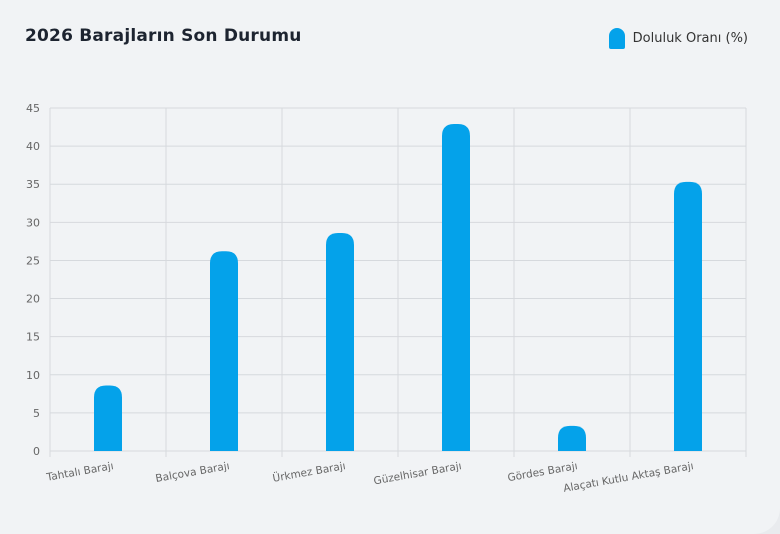 The width and height of the screenshot is (780, 534). What do you see at coordinates (36, 413) in the screenshot?
I see `y-tick-label: 5` at bounding box center [36, 413].